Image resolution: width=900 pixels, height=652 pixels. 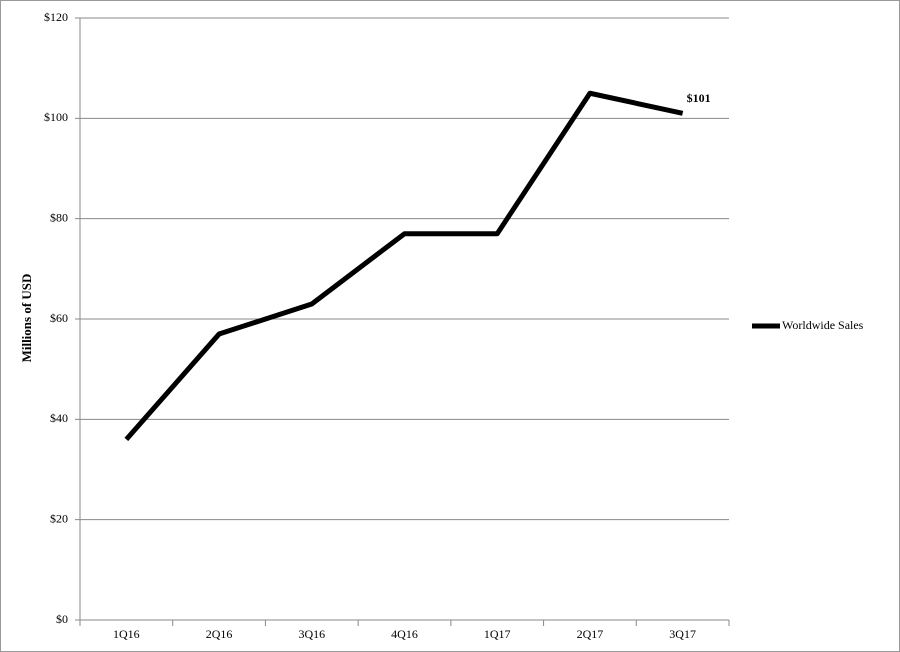 What do you see at coordinates (404, 634) in the screenshot?
I see `x-tick-label: 4Q16` at bounding box center [404, 634].